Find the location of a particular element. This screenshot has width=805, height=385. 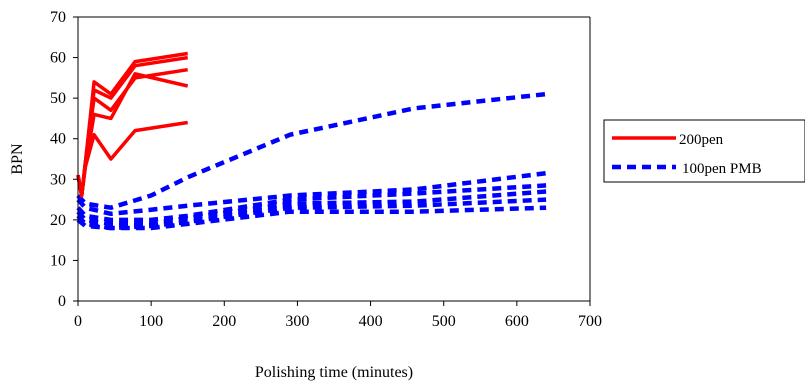

y-tick-label: 70 is located at coordinates (58, 17).